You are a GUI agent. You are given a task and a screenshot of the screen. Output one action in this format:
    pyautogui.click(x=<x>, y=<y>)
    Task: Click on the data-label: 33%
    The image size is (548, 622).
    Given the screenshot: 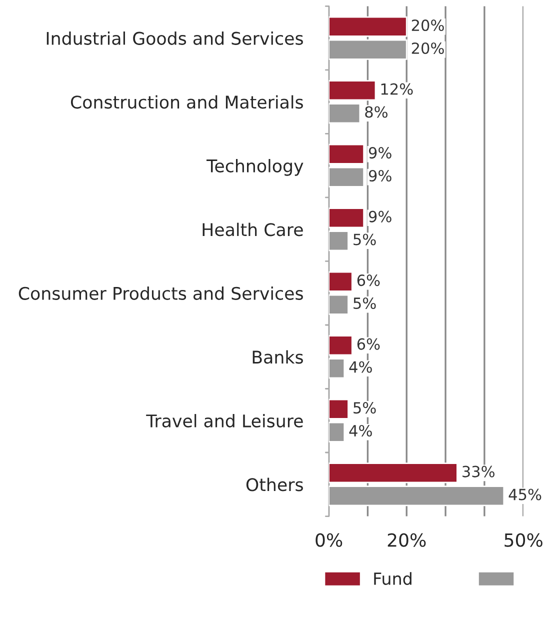 What is the action you would take?
    pyautogui.click(x=478, y=472)
    